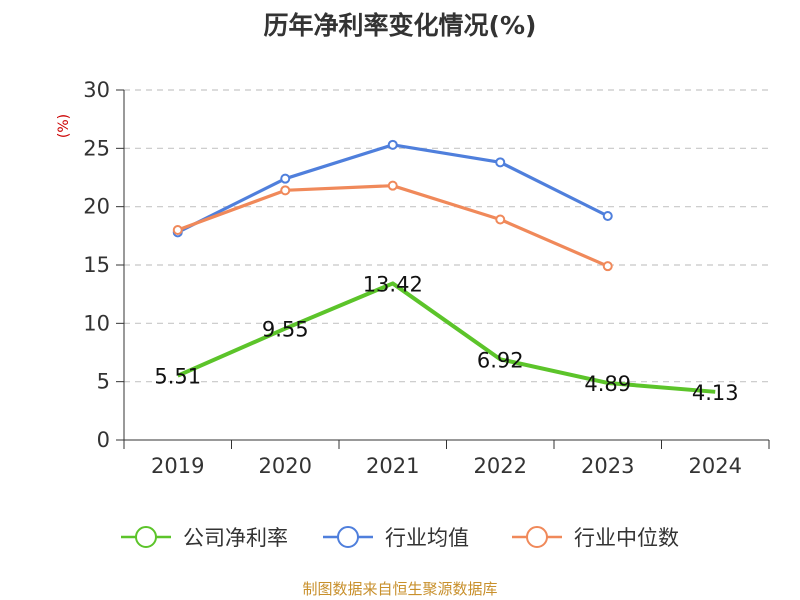 Image resolution: width=800 pixels, height=600 pixels. What do you see at coordinates (285, 330) in the screenshot?
I see `data-label: 9.55` at bounding box center [285, 330].